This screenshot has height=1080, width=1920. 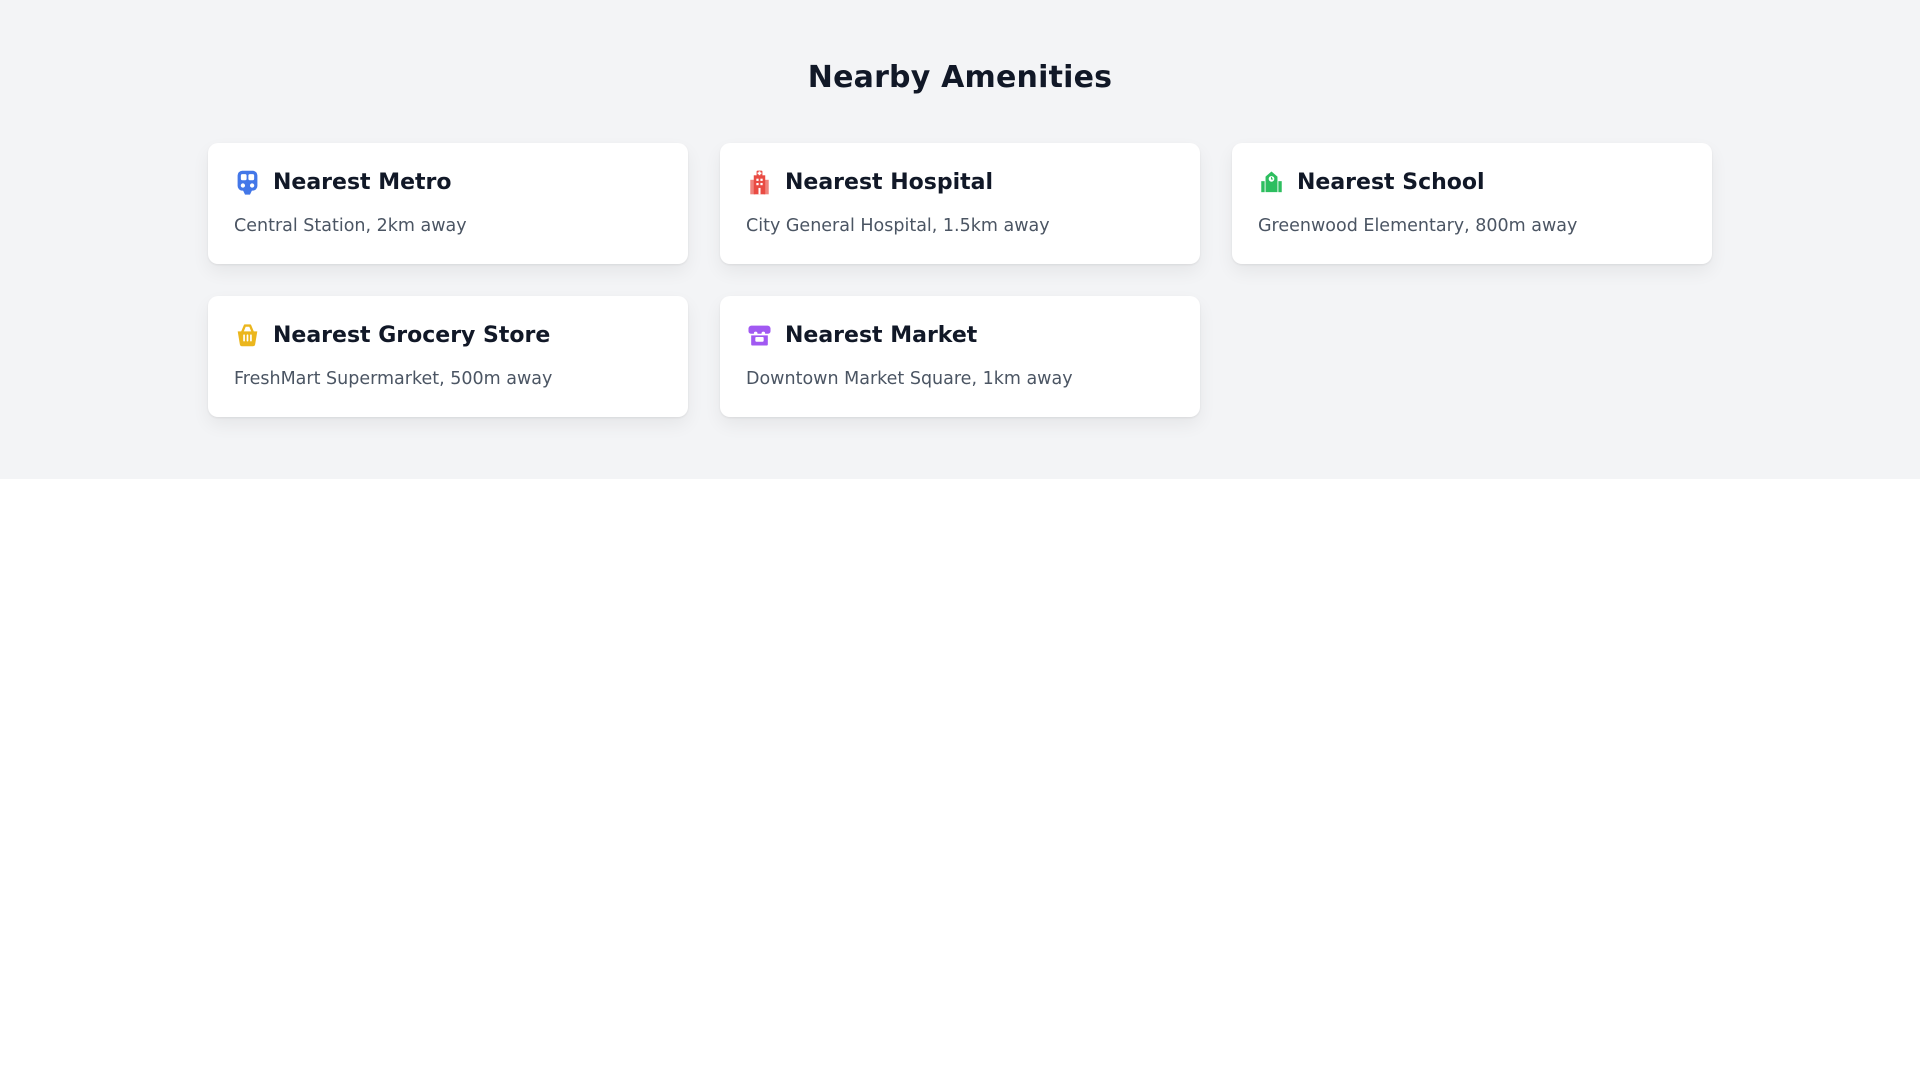 I want to click on storefront-icon, so click(x=759, y=335).